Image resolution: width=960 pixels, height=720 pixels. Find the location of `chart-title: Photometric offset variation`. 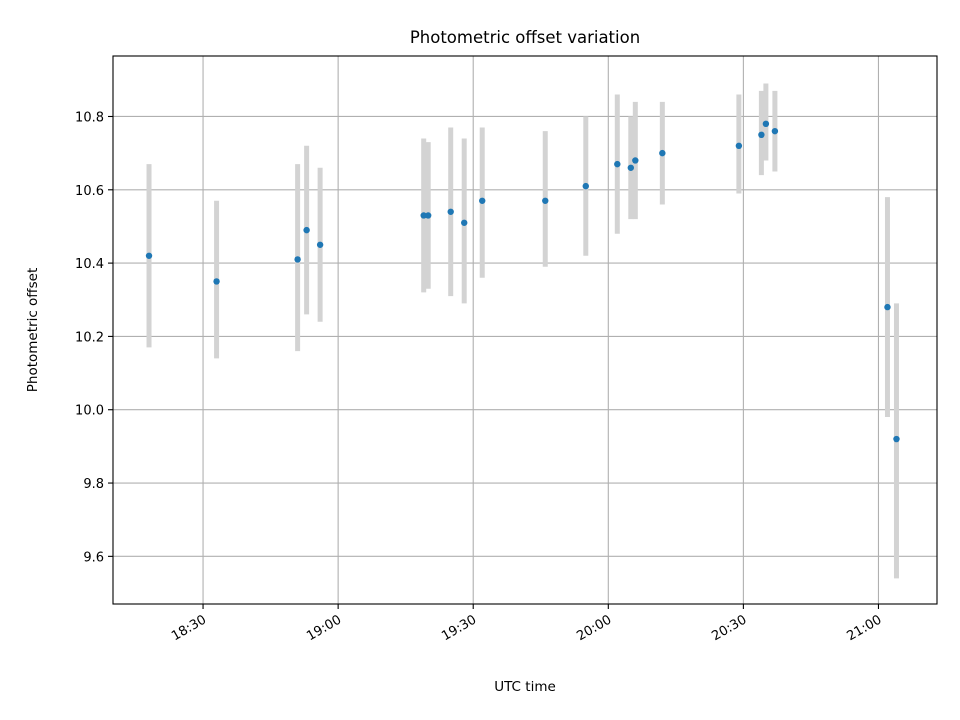

chart-title: Photometric offset variation is located at coordinates (525, 37).